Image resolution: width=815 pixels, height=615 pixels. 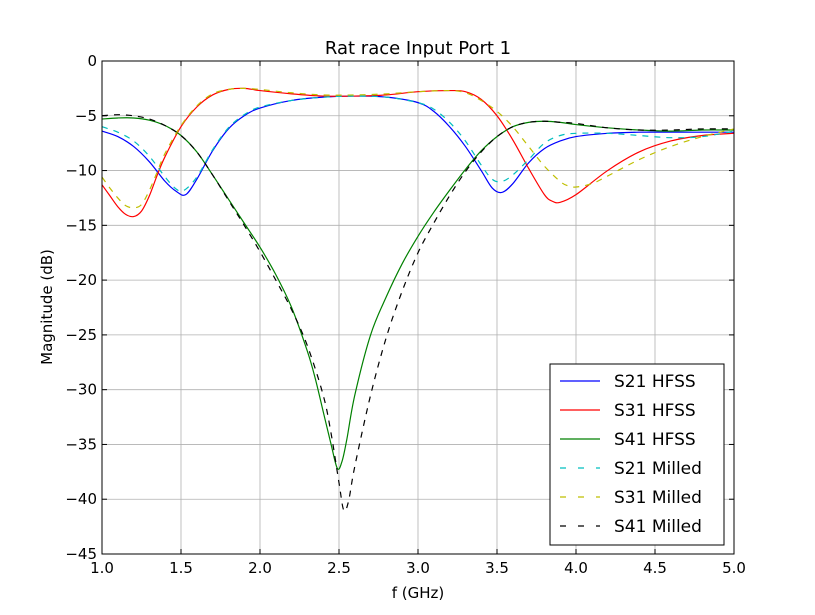 What do you see at coordinates (339, 568) in the screenshot?
I see `x-tick-label: 2.5` at bounding box center [339, 568].